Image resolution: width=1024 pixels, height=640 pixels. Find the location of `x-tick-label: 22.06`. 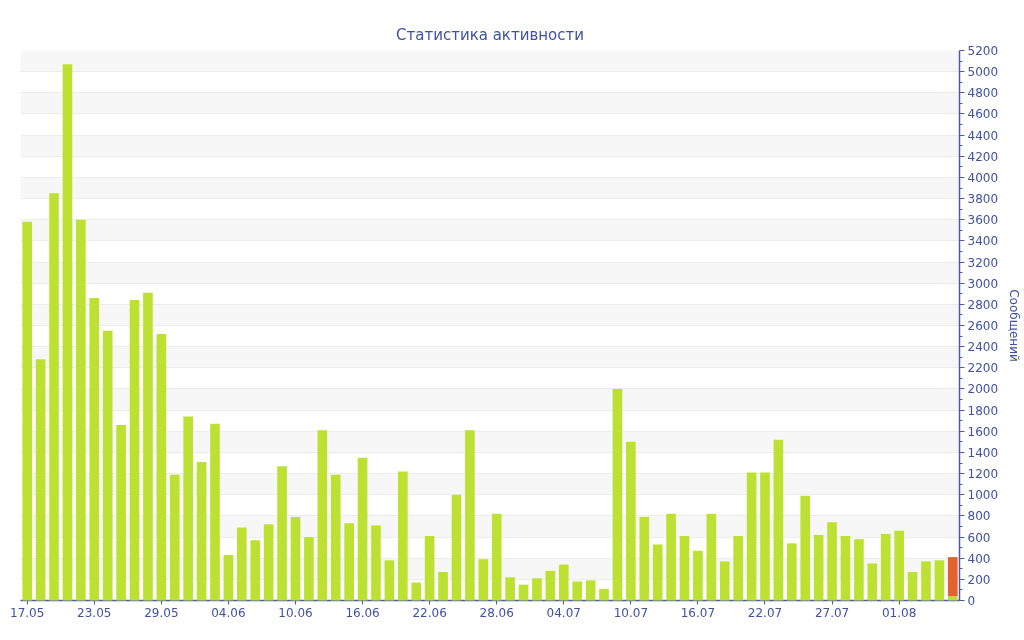

x-tick-label: 22.06 is located at coordinates (429, 612).